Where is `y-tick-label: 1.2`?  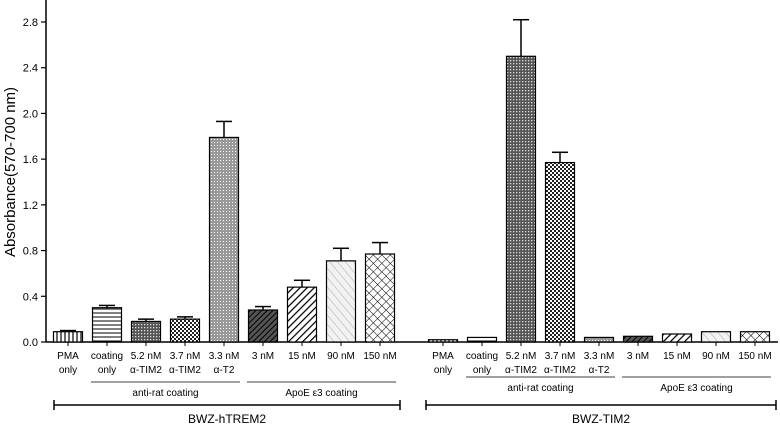 y-tick-label: 1.2 is located at coordinates (30, 206).